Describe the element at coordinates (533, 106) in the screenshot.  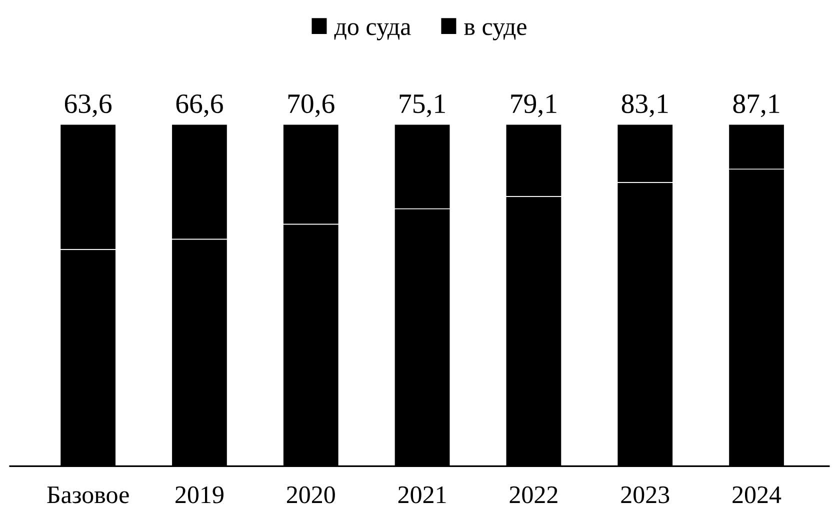
I see `annotation: 79,1` at that location.